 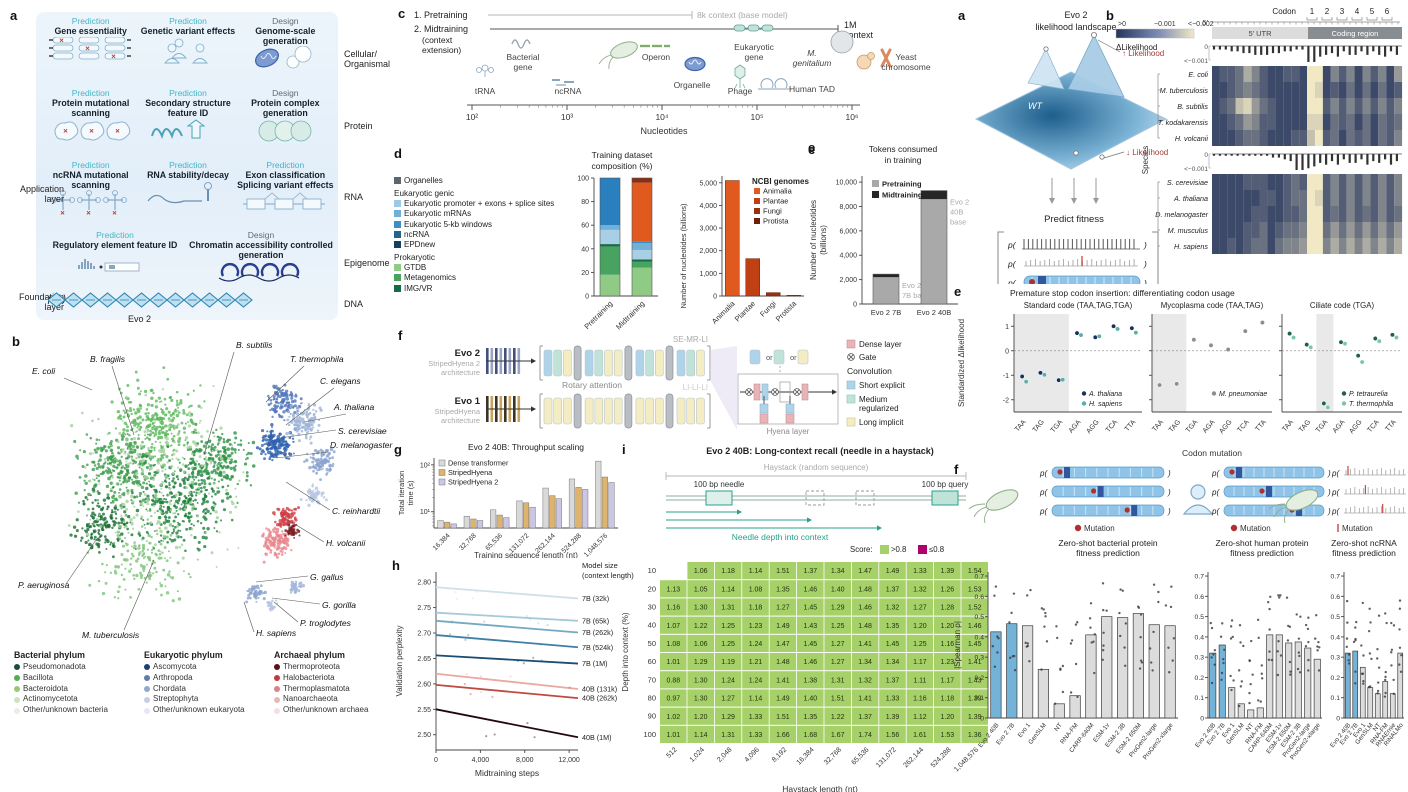 What do you see at coordinates (783, 717) in the screenshot?
I see `cell-value: 1.51` at bounding box center [783, 717].